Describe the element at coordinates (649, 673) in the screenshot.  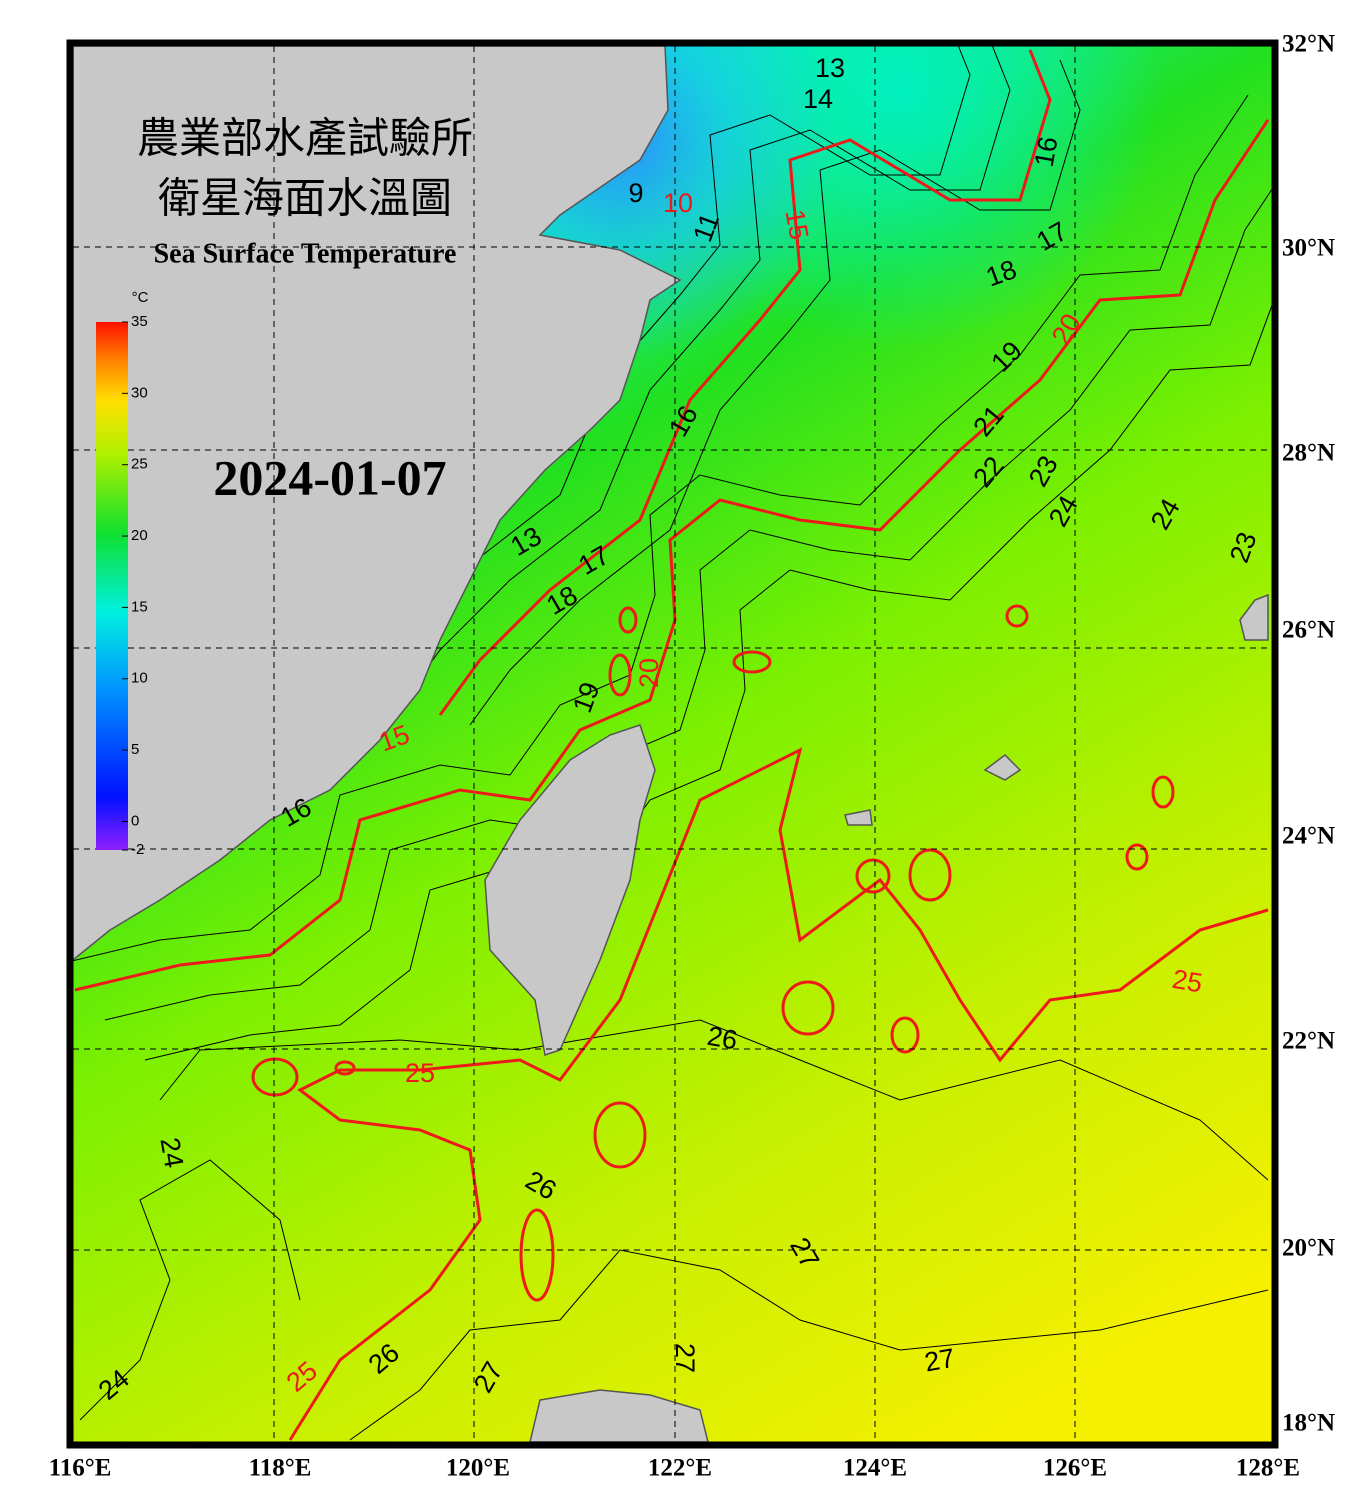
I see `isotherm-label: 20` at that location.